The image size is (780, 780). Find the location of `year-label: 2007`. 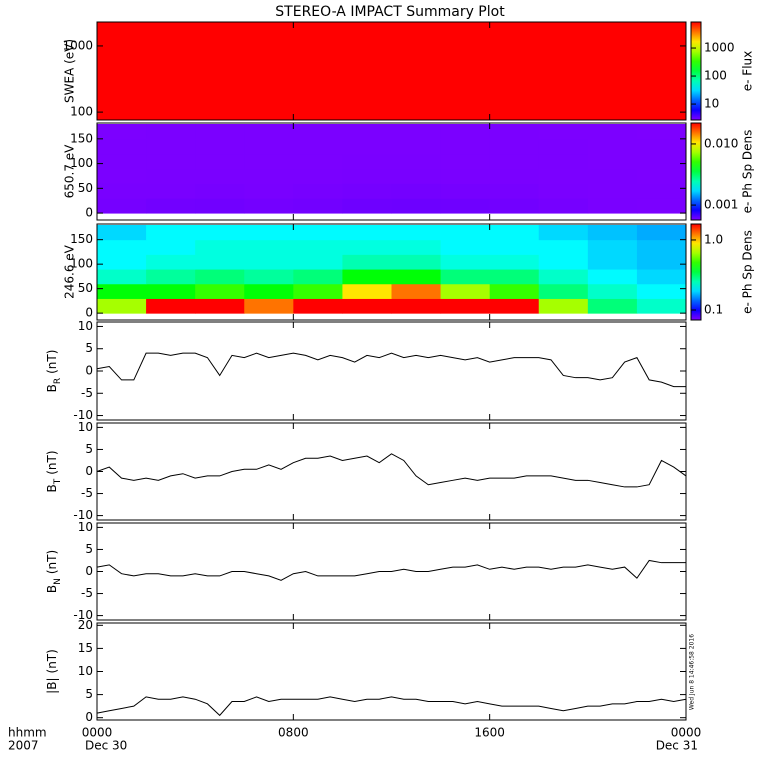

year-label: 2007 is located at coordinates (23, 746).